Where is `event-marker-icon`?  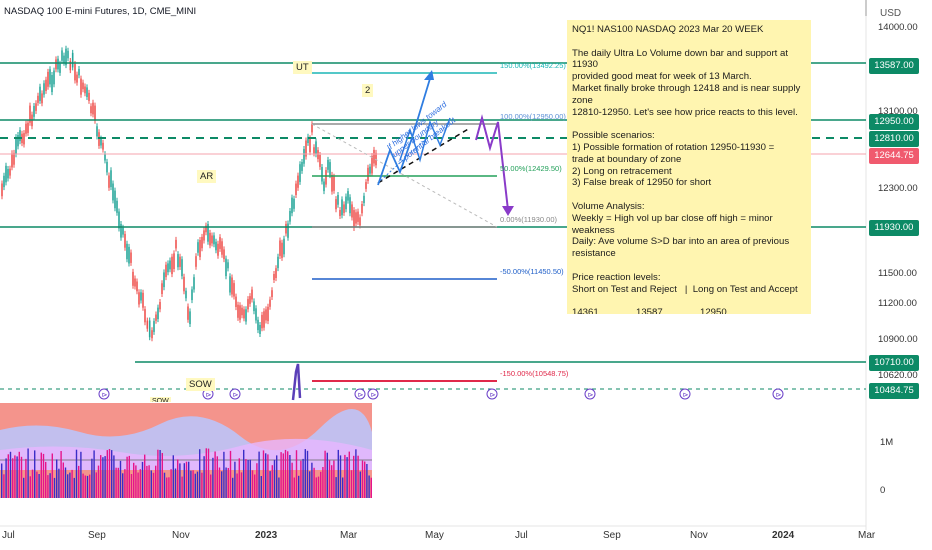 event-marker-icon is located at coordinates (360, 394).